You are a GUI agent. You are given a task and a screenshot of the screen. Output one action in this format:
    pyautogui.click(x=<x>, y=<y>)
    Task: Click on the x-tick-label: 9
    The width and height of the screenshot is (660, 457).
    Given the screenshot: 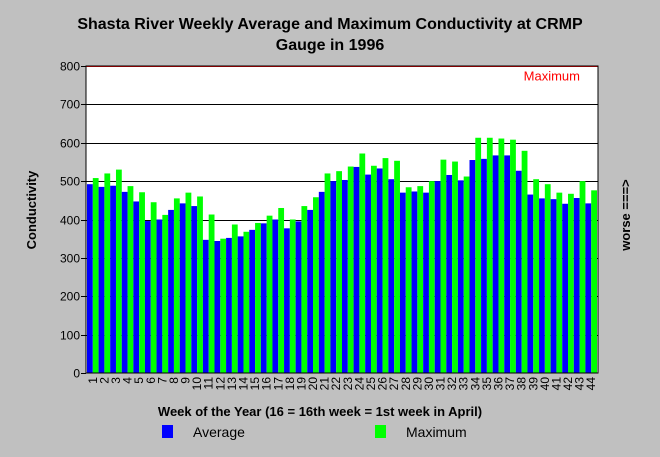 What is the action you would take?
    pyautogui.click(x=186, y=380)
    